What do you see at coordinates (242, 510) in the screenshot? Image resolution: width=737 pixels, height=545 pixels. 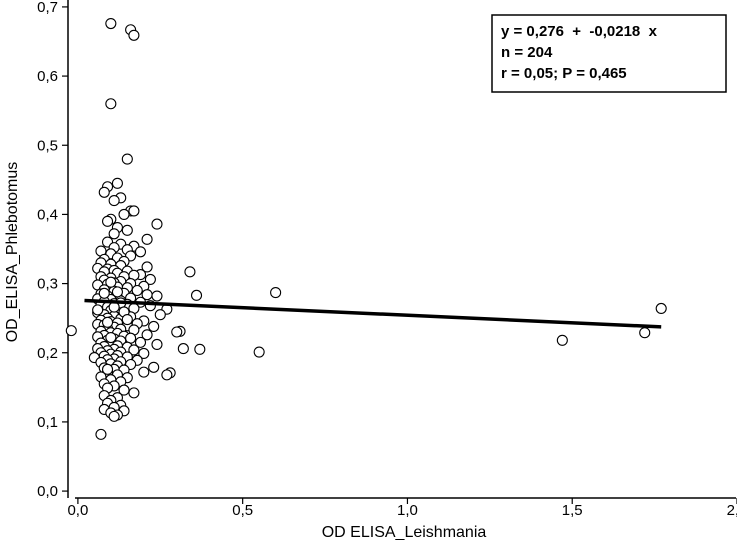 I see `x-tick-label: 0,5` at bounding box center [242, 510].